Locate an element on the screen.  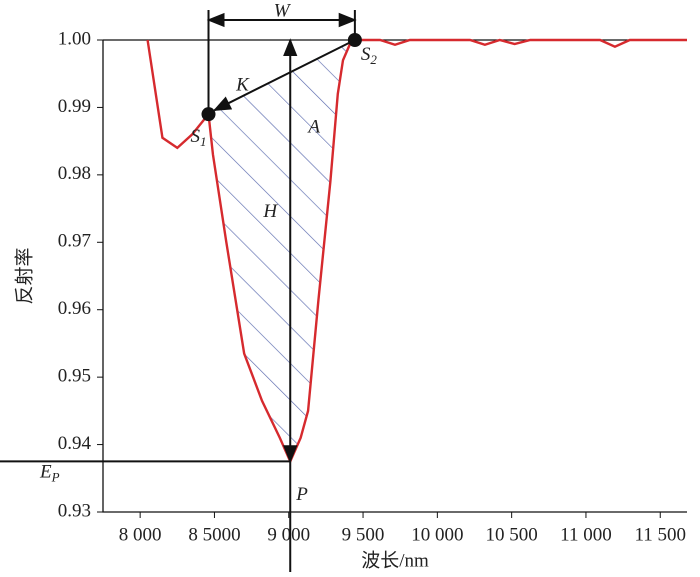
s1-label-main: S is located at coordinates (196, 137).